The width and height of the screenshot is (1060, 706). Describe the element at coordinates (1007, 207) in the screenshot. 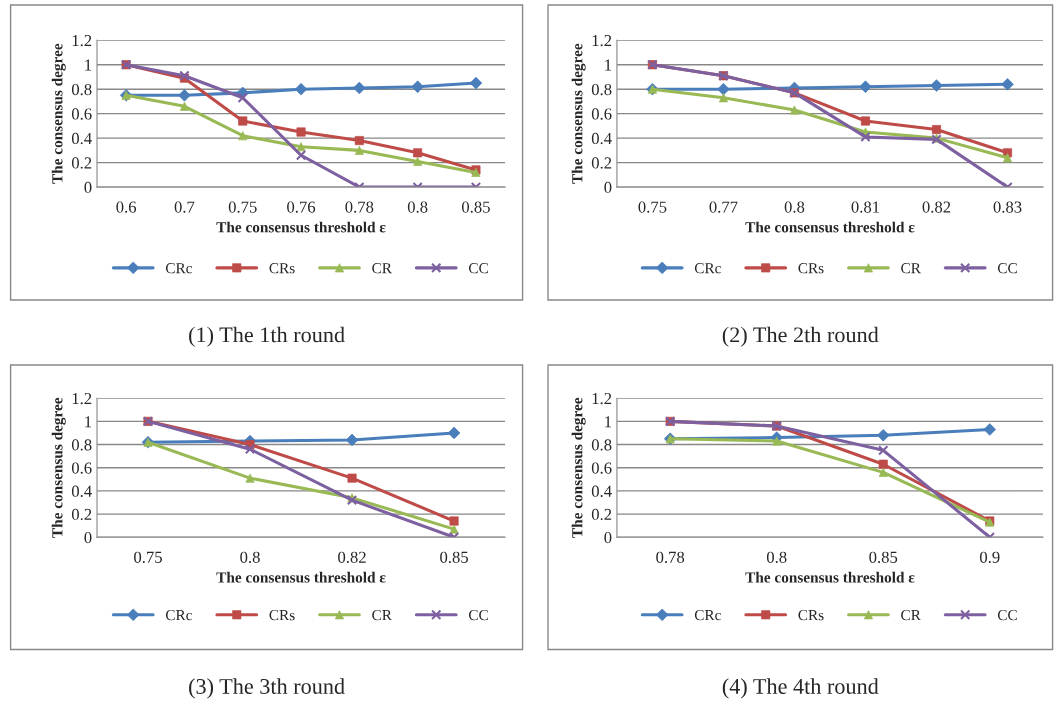

I see `x-tick-label: 0.83` at that location.